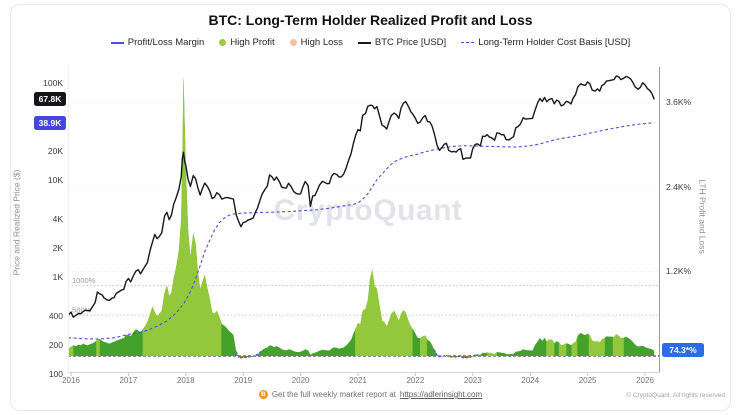  Describe the element at coordinates (679, 271) in the screenshot. I see `right-axis-tick-label: 1.2K%` at that location.